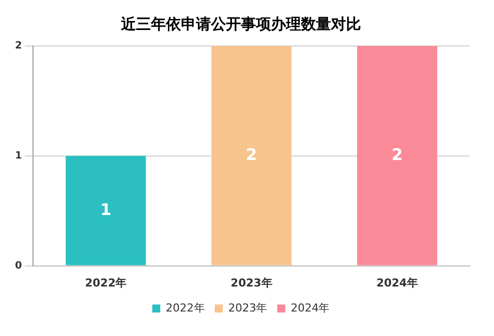 The image size is (494, 336). Describe the element at coordinates (18, 46) in the screenshot. I see `y-tick-label: 2` at that location.